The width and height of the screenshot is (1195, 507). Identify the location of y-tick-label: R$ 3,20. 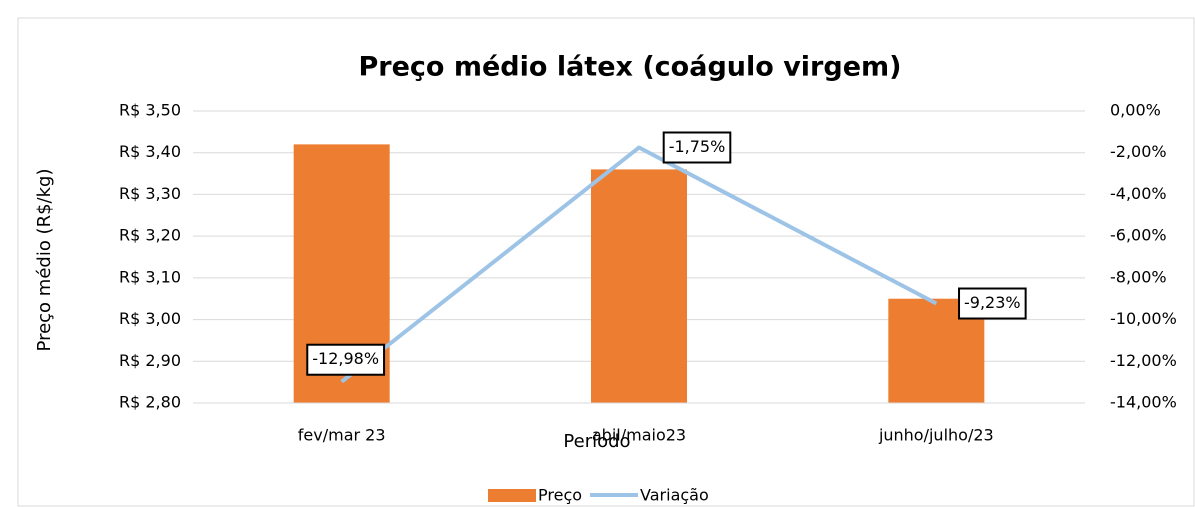
(150, 235).